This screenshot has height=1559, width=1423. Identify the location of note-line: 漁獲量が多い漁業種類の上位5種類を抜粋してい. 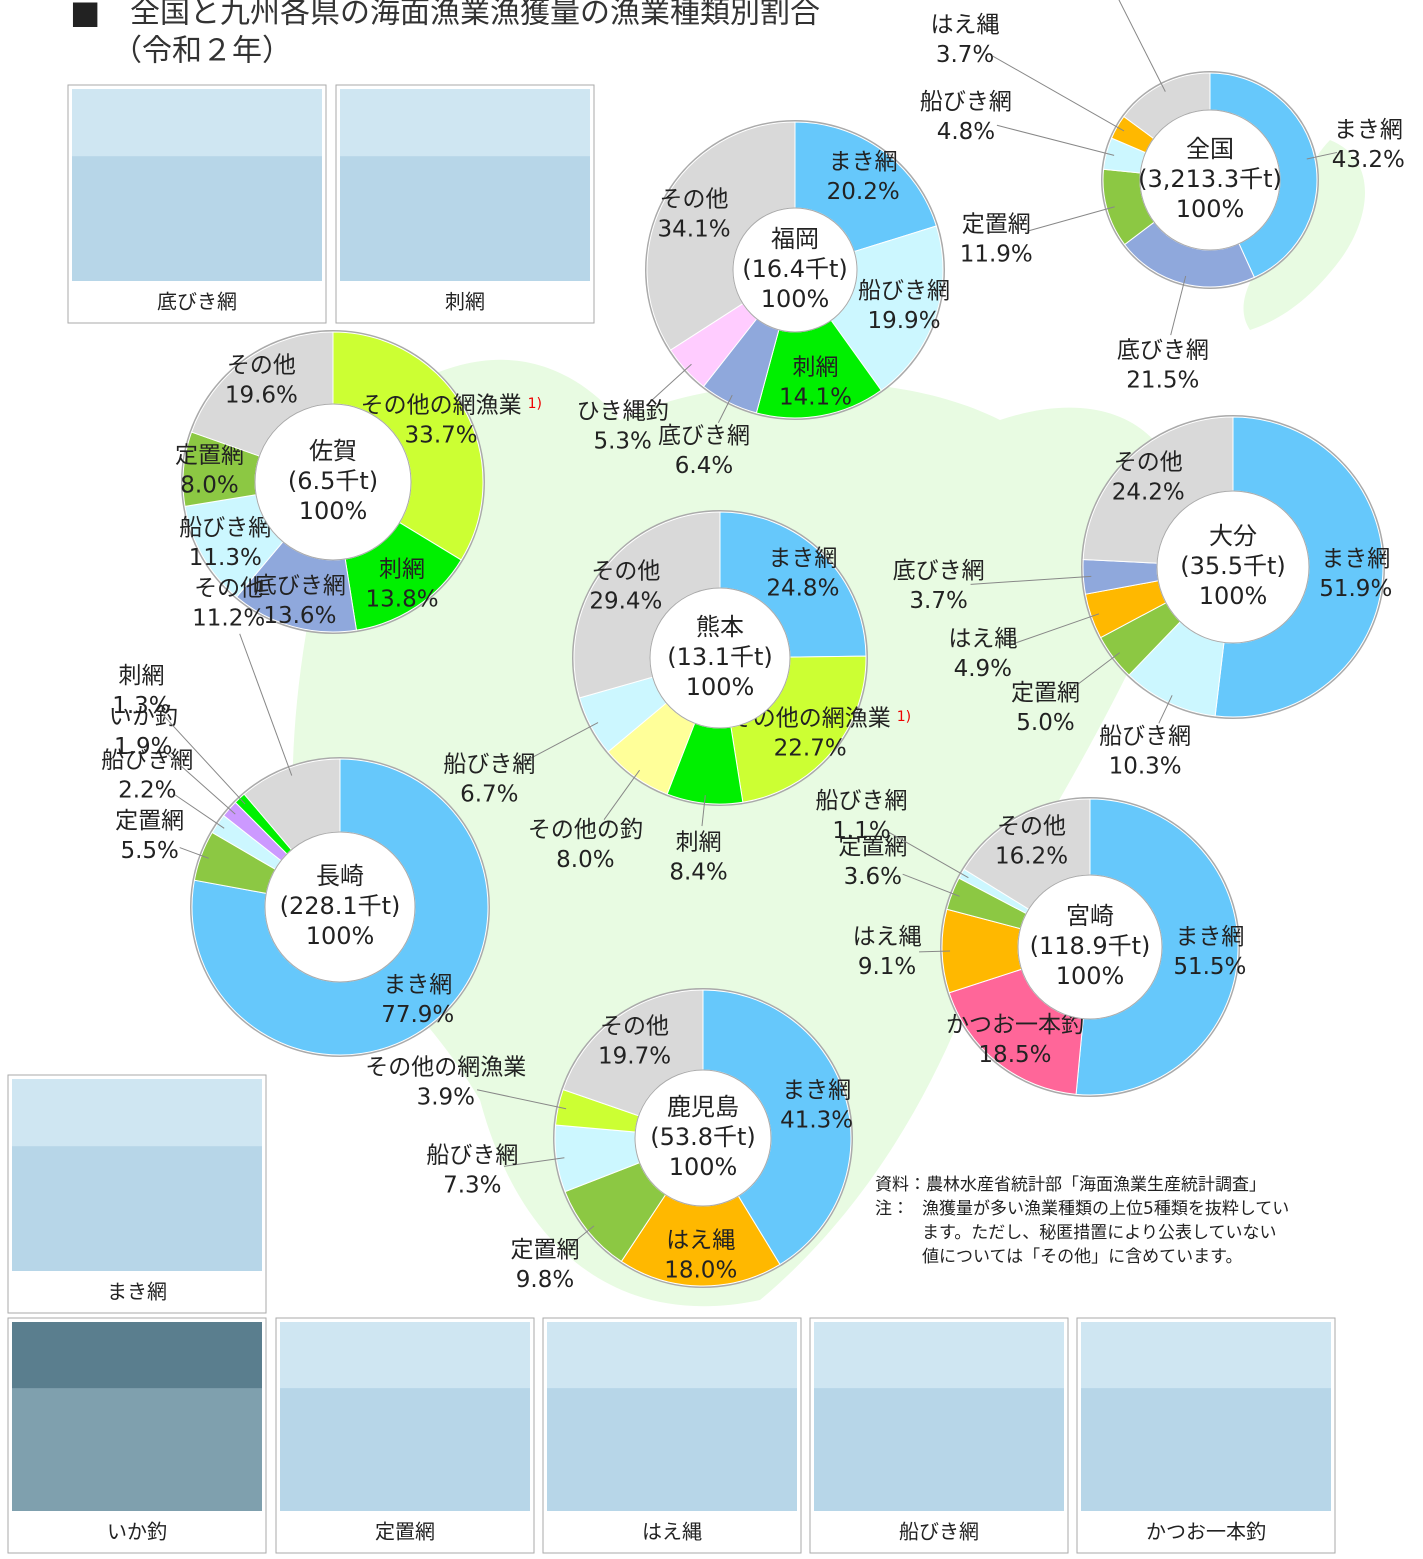
(1105, 1209).